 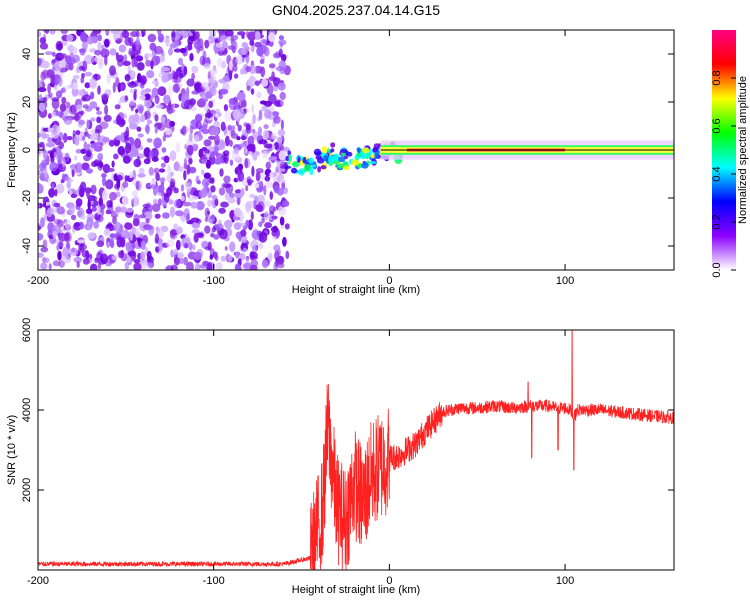 What do you see at coordinates (12, 450) in the screenshot?
I see `snr-ylabel: SNR (10 * v/v)` at bounding box center [12, 450].